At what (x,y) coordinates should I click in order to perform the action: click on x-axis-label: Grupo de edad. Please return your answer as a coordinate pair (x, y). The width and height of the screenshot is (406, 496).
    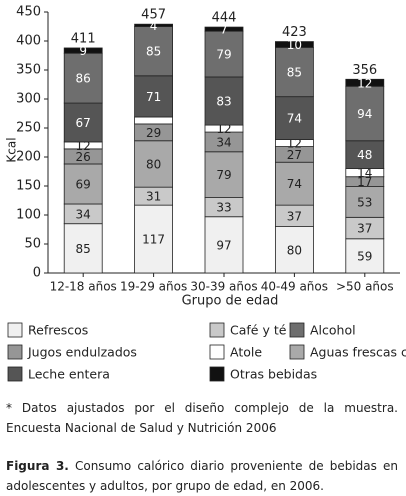
    Looking at the image, I should click on (230, 301).